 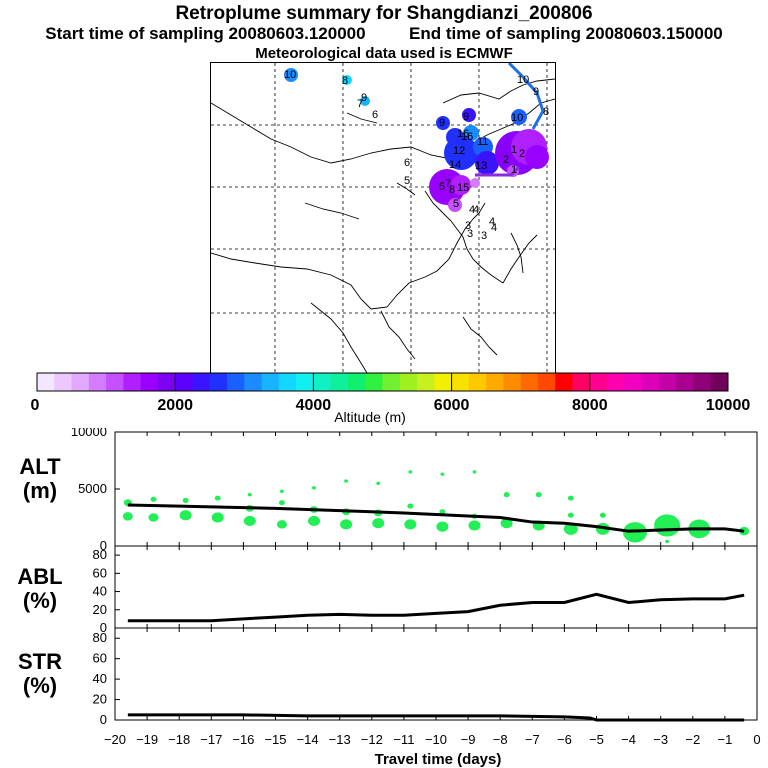 What do you see at coordinates (205, 33) in the screenshot?
I see `start-time-label: Start time of sampling 20080603.120000` at bounding box center [205, 33].